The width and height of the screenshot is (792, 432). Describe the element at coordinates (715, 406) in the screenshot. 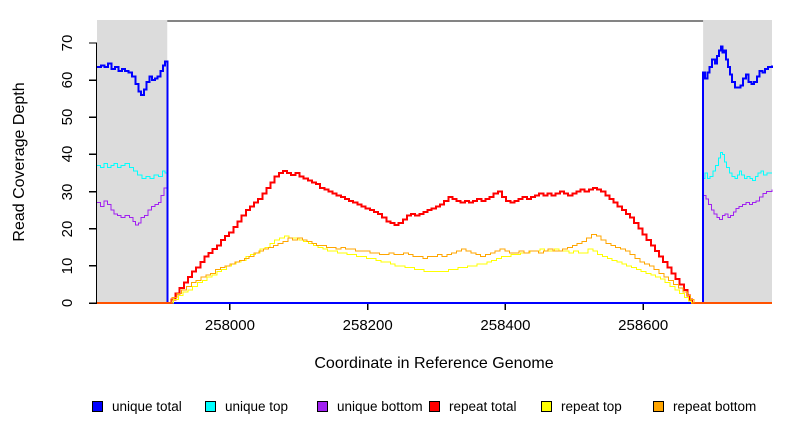

I see `legend-label: repeat bottom` at that location.